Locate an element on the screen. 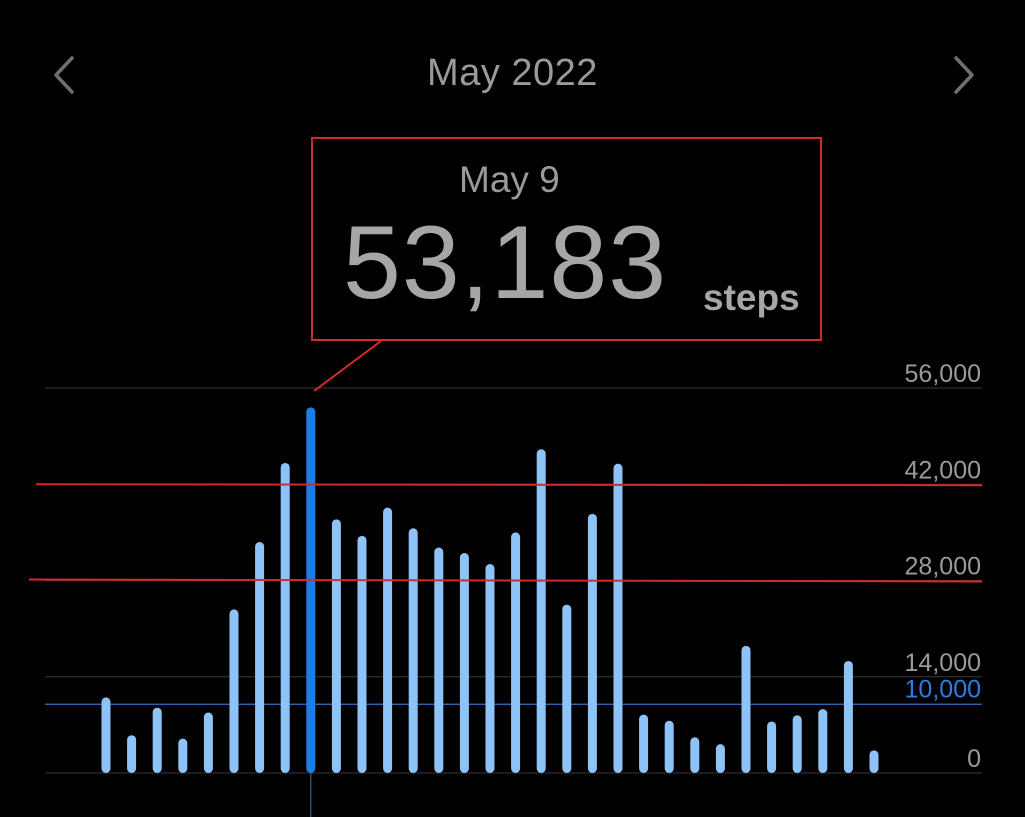  y-tick-label: 56,000 is located at coordinates (943, 374).